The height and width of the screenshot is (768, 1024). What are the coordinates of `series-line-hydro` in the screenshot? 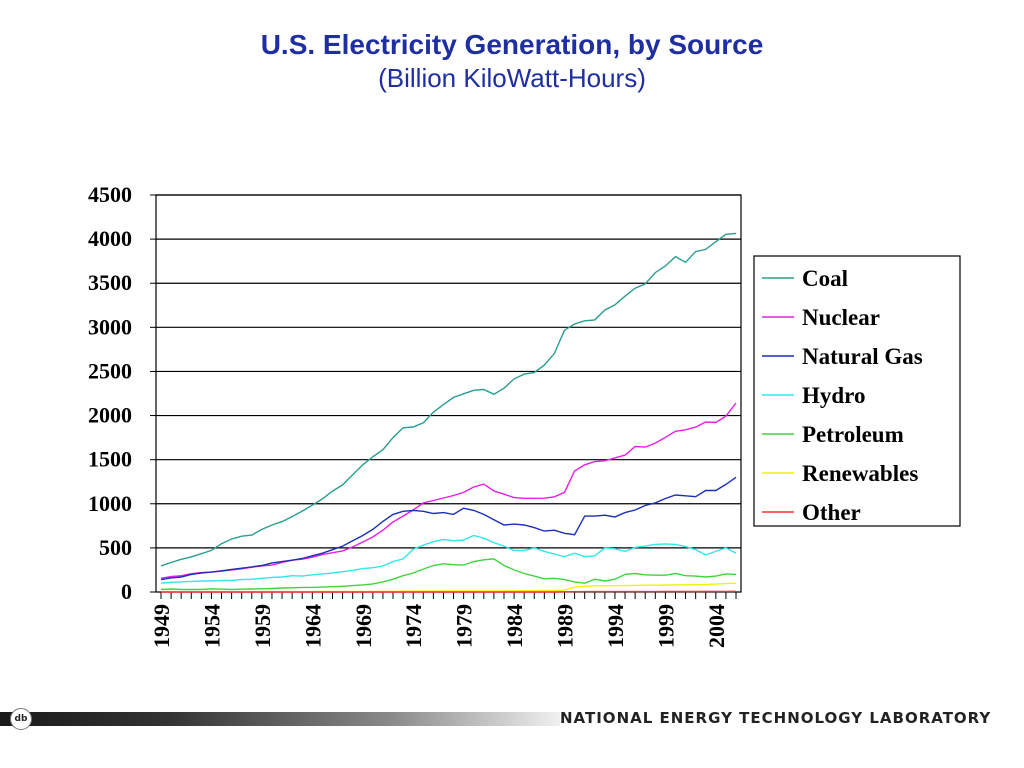 It's located at (448, 559).